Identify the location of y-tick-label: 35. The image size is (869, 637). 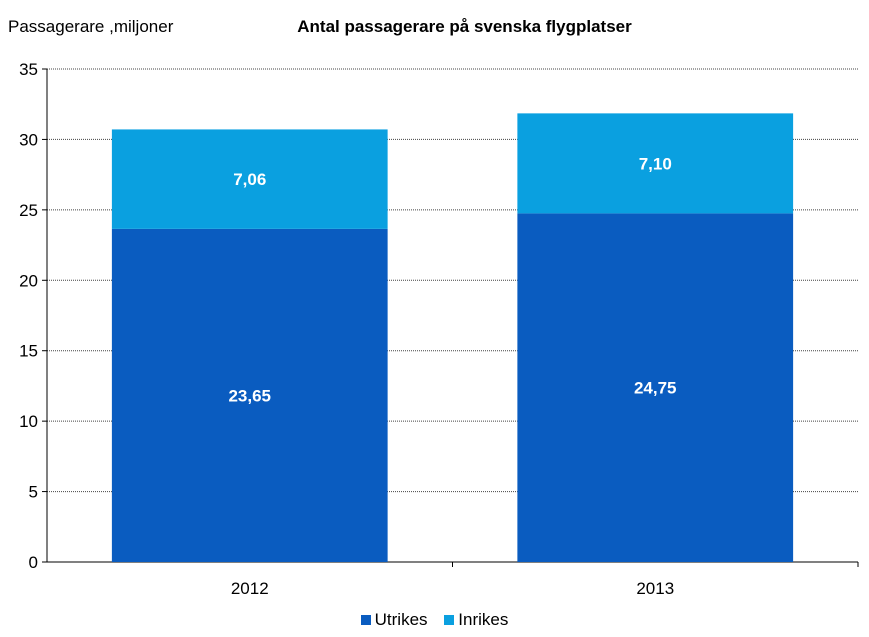
(28, 69).